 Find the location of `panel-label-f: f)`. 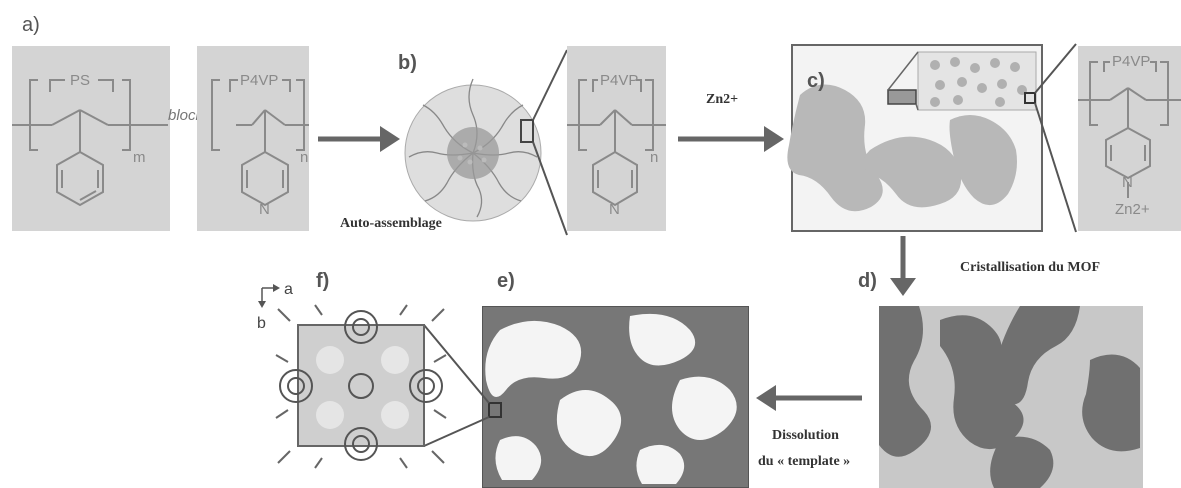

panel-label-f: f) is located at coordinates (323, 281).